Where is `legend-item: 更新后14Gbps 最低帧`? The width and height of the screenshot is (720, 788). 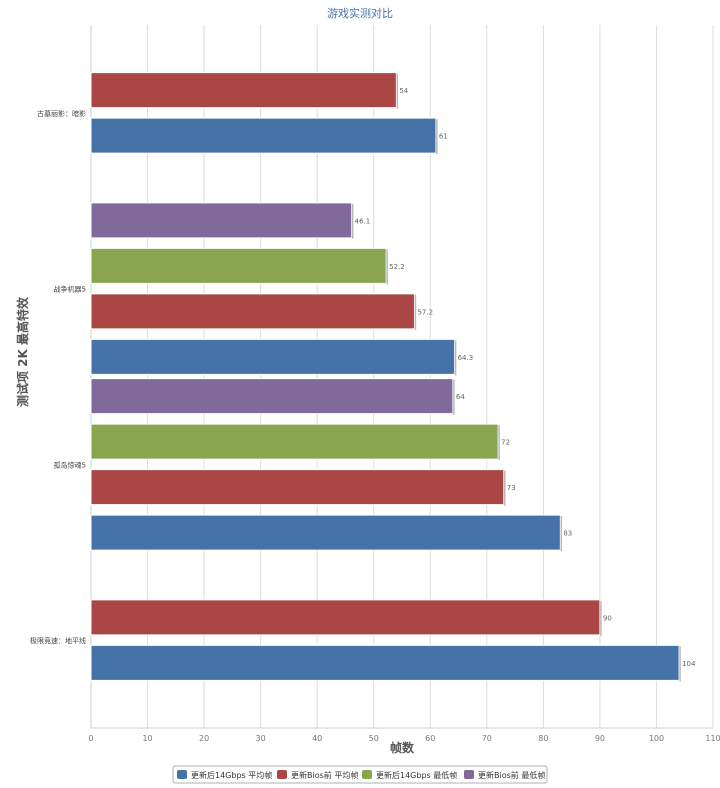
legend-item: 更新后14Gbps 最低帧 is located at coordinates (416, 775).